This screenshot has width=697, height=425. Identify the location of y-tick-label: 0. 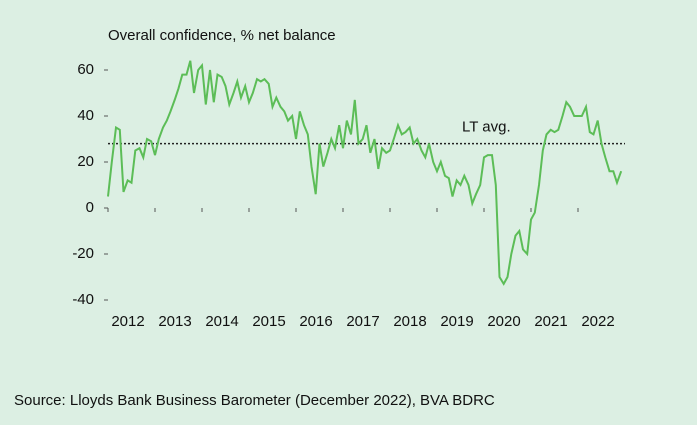
(90, 207).